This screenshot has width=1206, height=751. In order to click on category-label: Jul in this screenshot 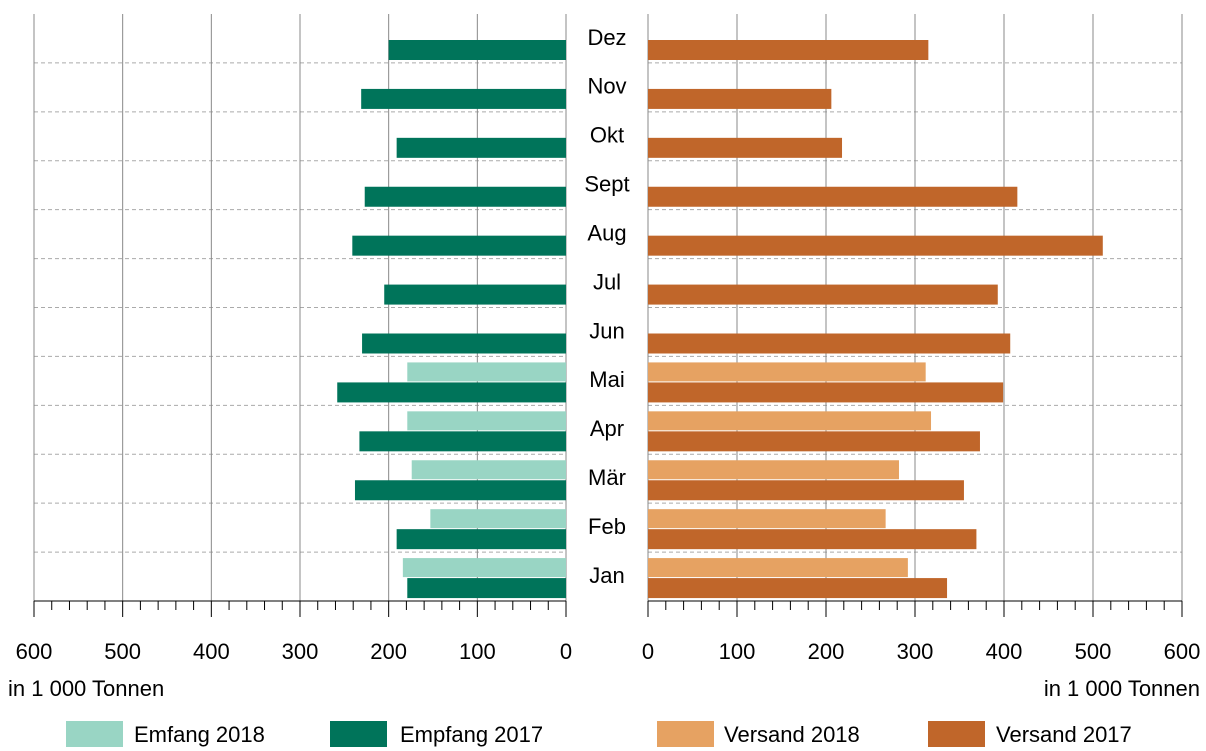, I will do `click(607, 281)`.